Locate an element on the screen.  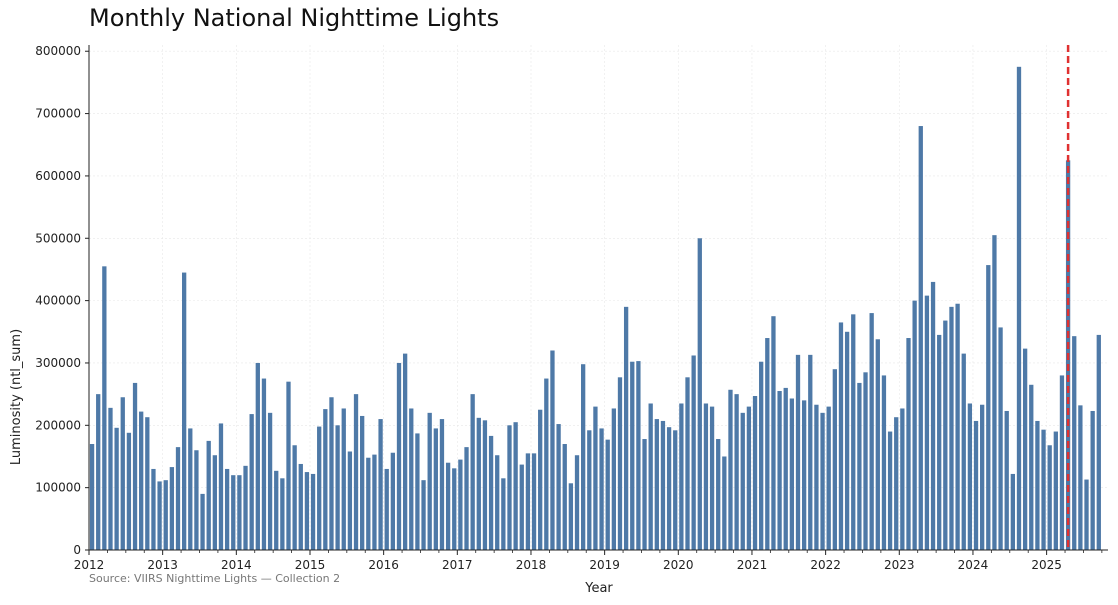
y-tick-label: 100000 is located at coordinates (58, 488).